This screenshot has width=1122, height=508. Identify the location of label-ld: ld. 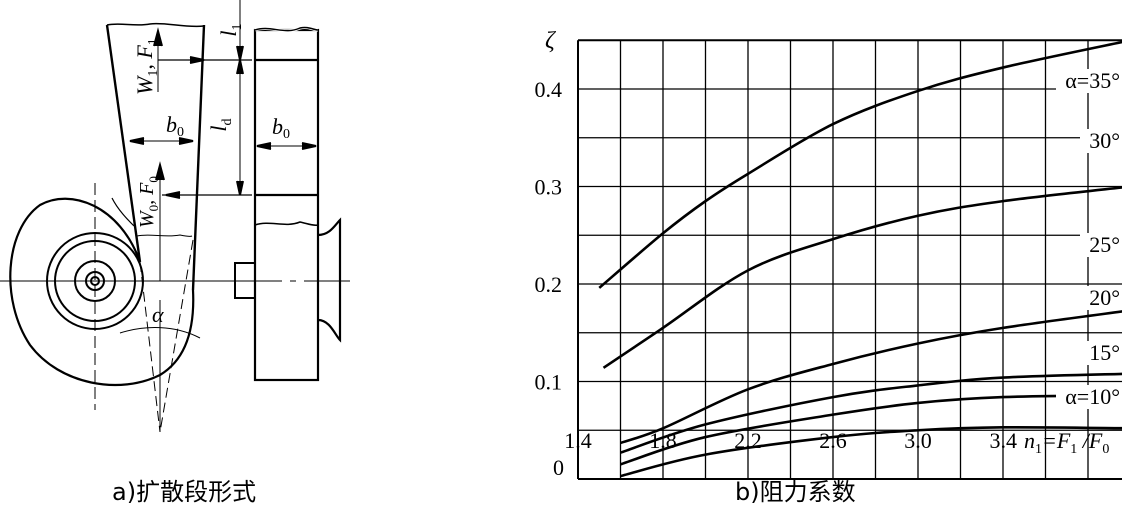
(220, 124).